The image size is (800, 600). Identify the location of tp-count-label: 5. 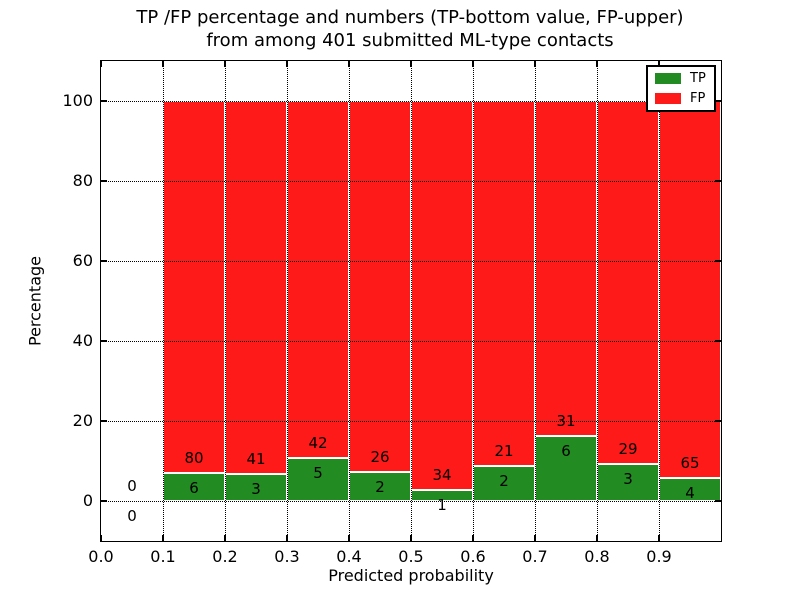
(318, 473).